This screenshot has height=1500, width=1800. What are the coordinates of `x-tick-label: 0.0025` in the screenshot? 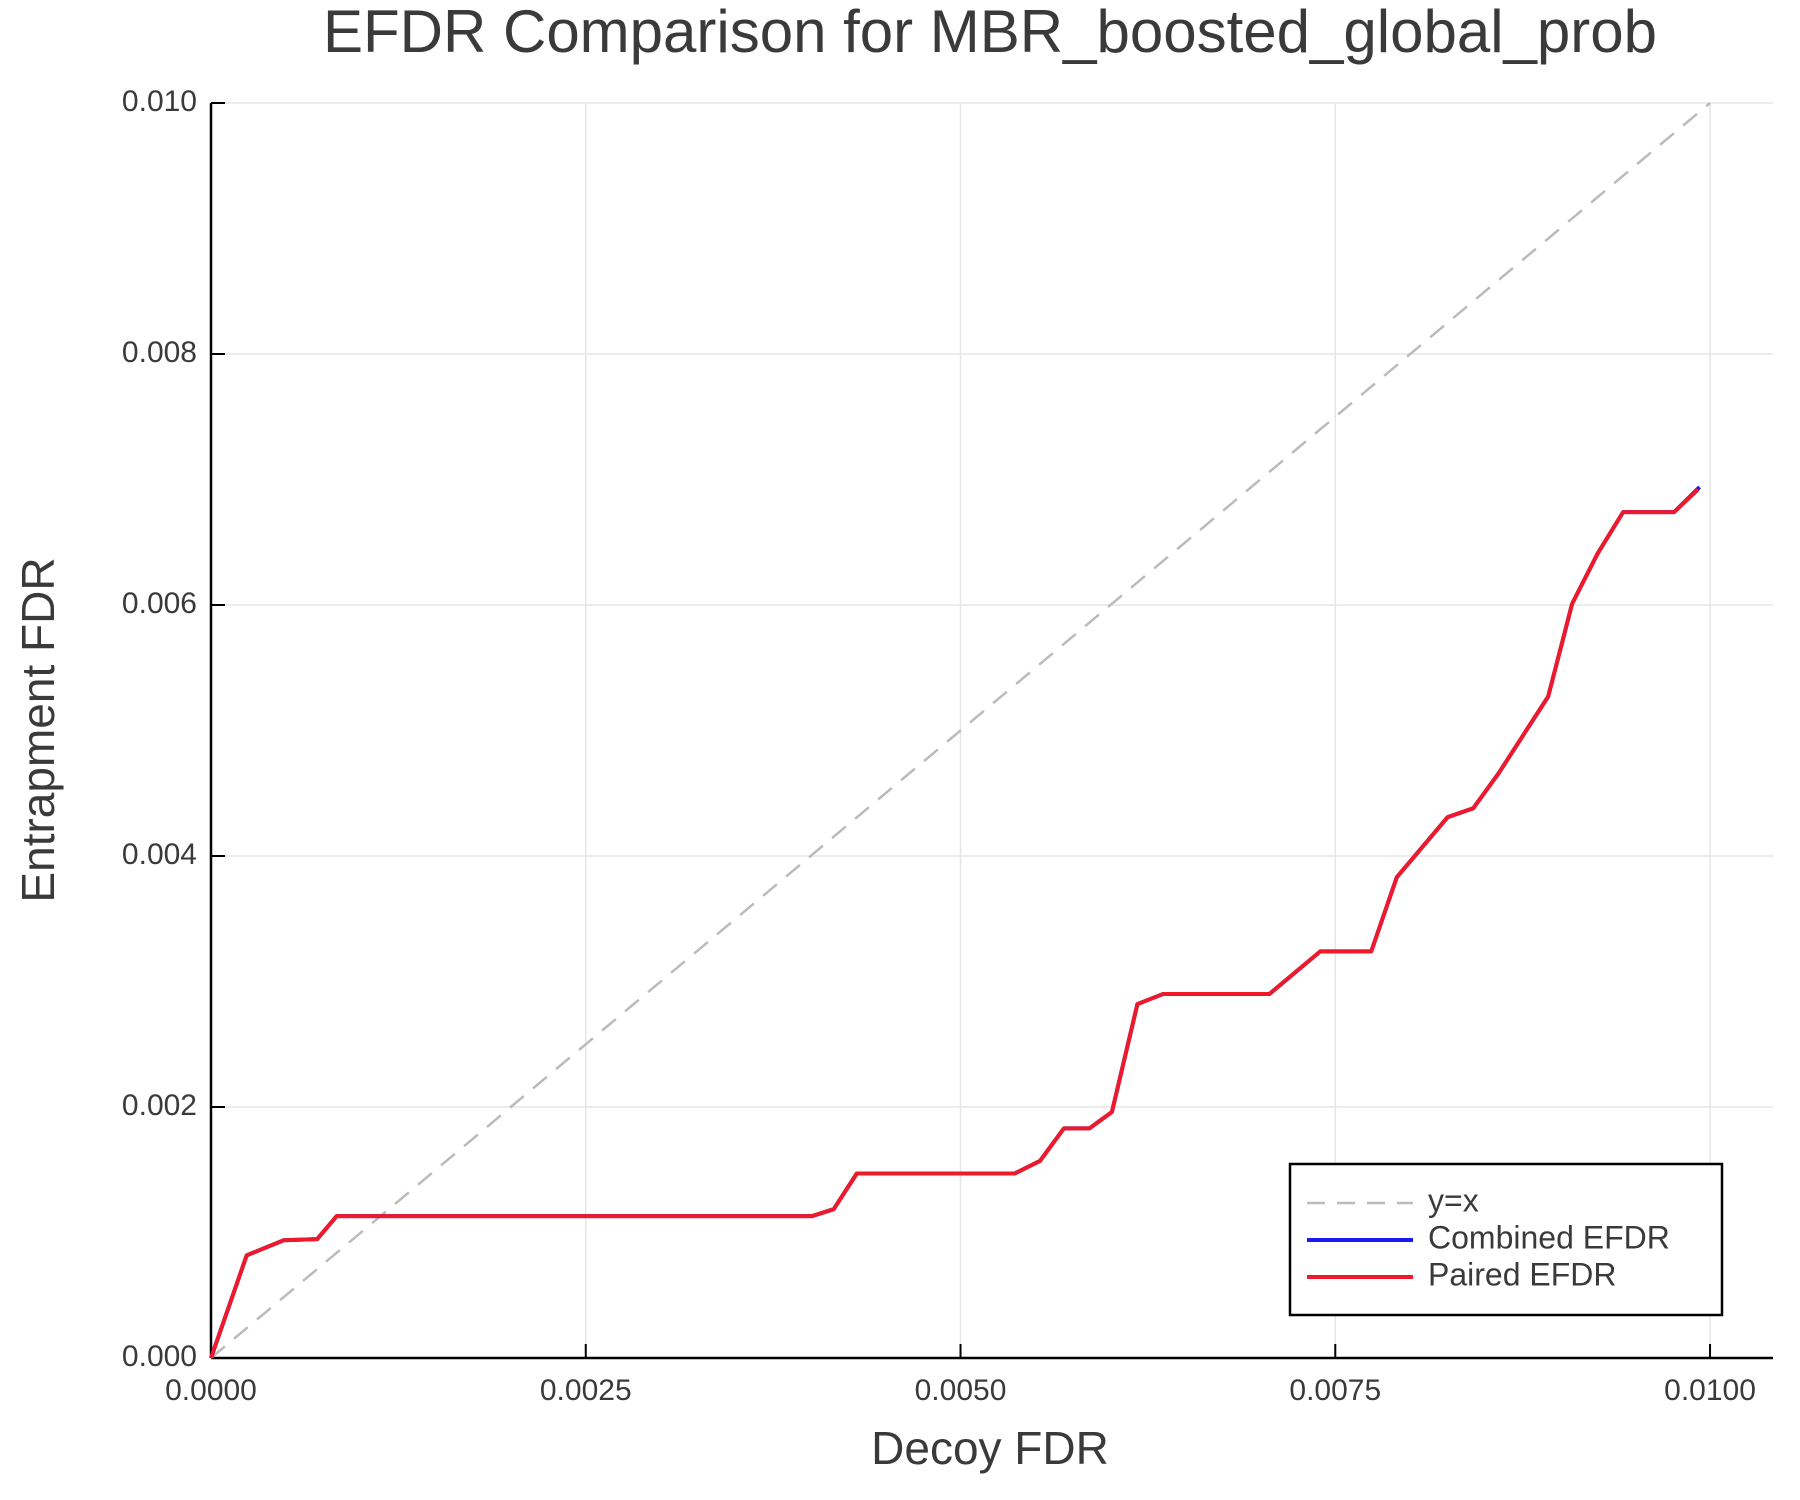 It's located at (586, 1390).